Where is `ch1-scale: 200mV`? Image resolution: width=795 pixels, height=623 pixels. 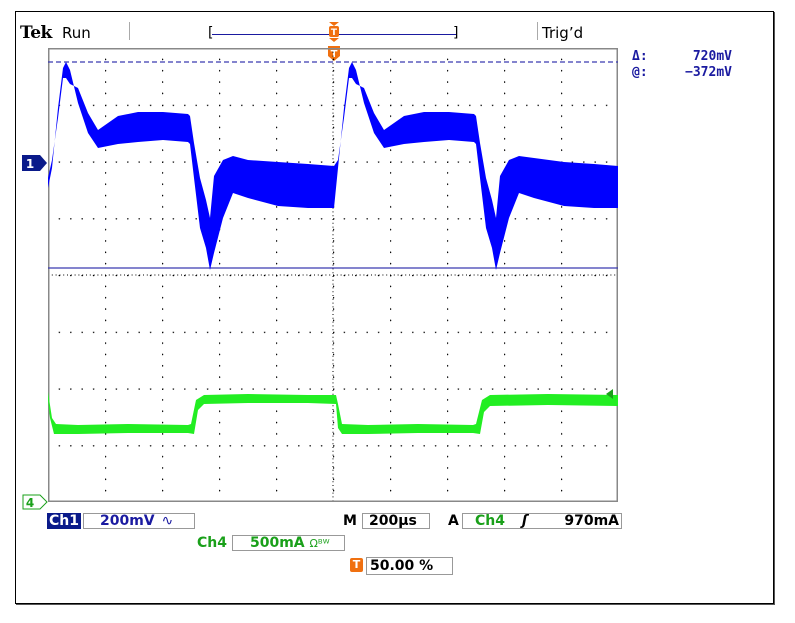
ch1-scale: 200mV is located at coordinates (127, 521).